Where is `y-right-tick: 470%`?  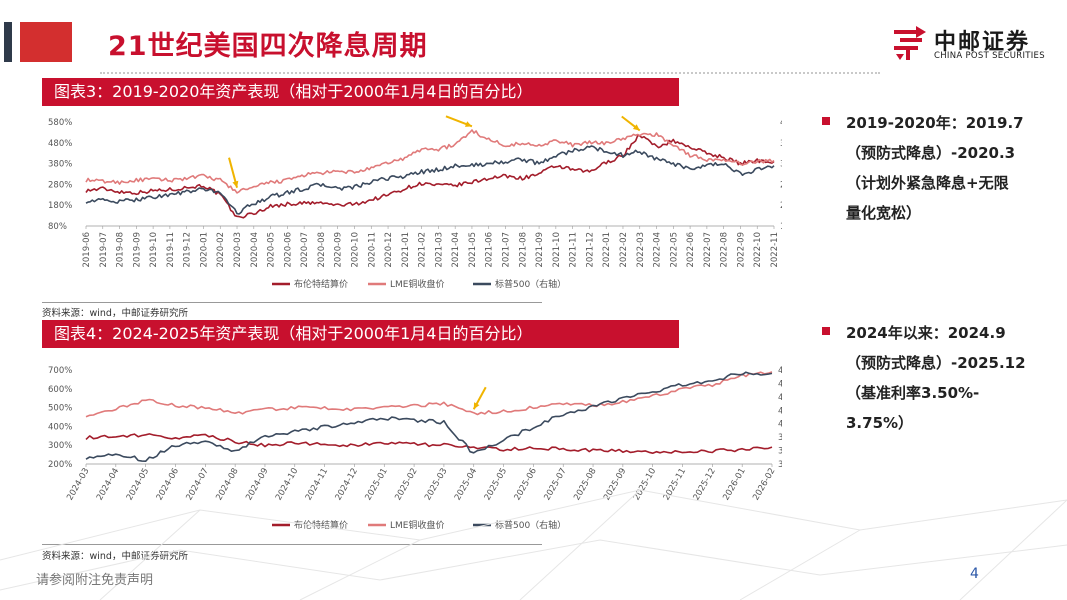
y-right-tick: 470% is located at coordinates (780, 384).